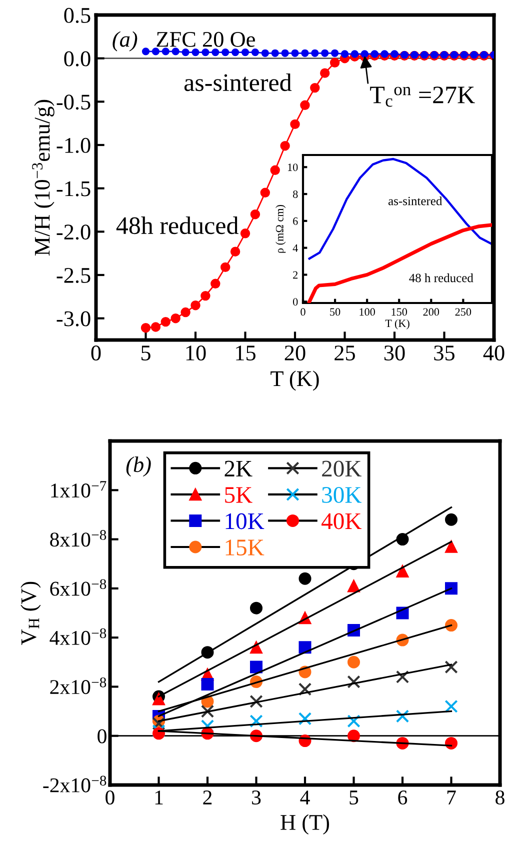 The width and height of the screenshot is (510, 849). Describe the element at coordinates (500, 797) in the screenshot. I see `x-tick-label: 8` at that location.